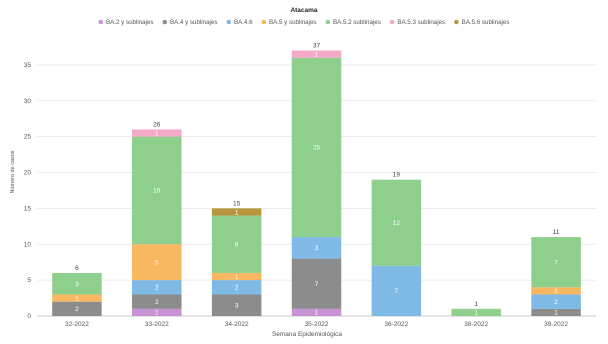  What do you see at coordinates (28, 208) in the screenshot?
I see `y-tick-label: 15` at bounding box center [28, 208].